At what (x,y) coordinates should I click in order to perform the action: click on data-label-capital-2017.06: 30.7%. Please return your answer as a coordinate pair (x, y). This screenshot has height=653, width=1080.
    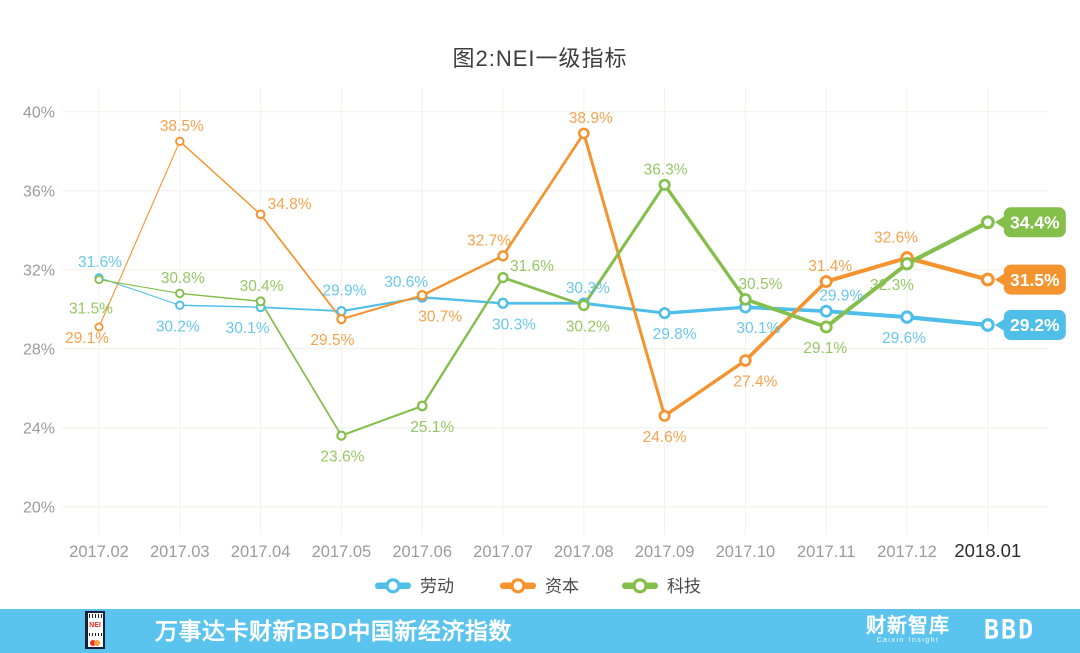
    Looking at the image, I should click on (440, 316).